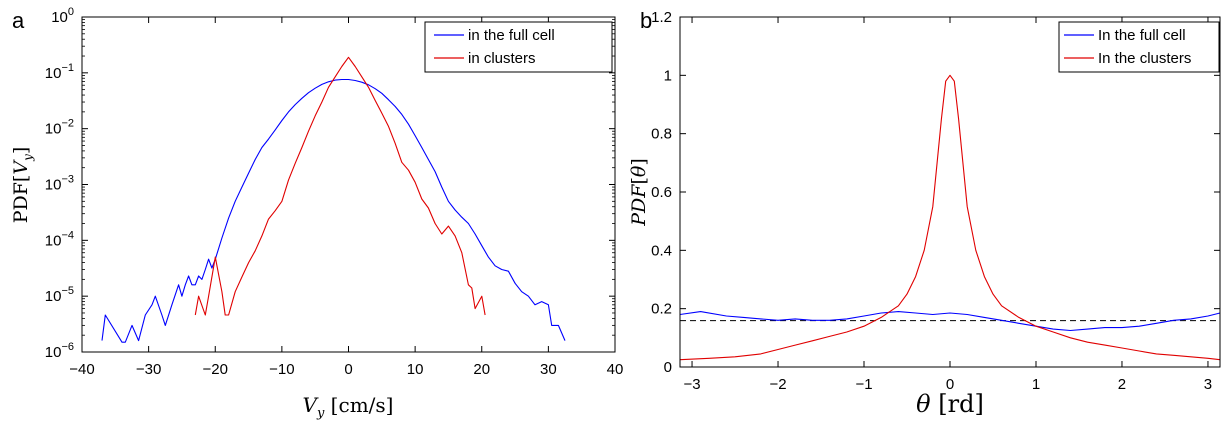  Describe the element at coordinates (668, 367) in the screenshot. I see `y-tick-label: 0` at that location.